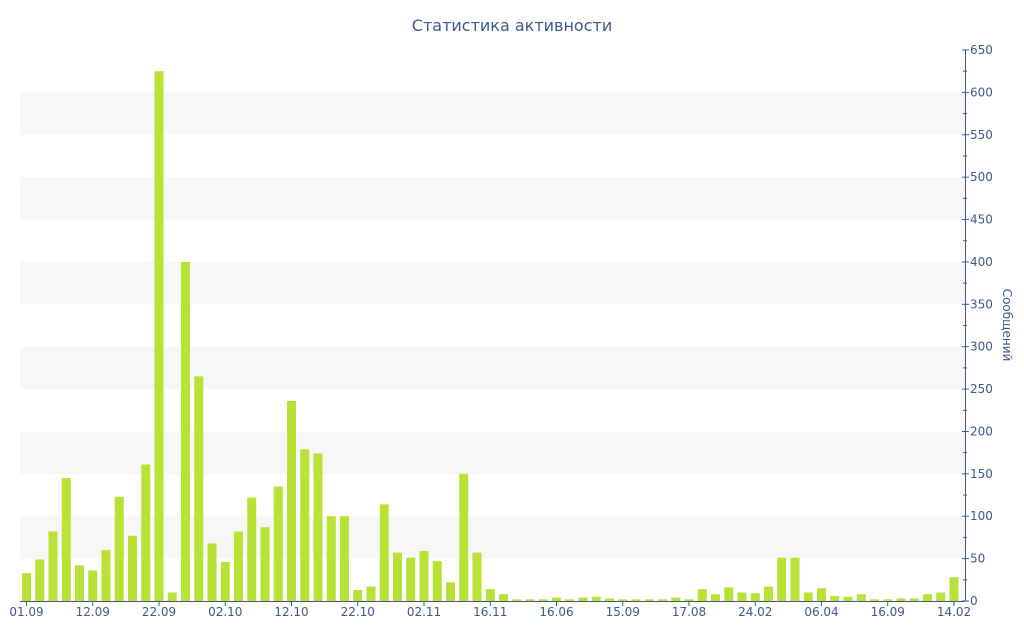 The image size is (1024, 644). What do you see at coordinates (755, 612) in the screenshot?
I see `x-tick-label: 24.02` at bounding box center [755, 612].